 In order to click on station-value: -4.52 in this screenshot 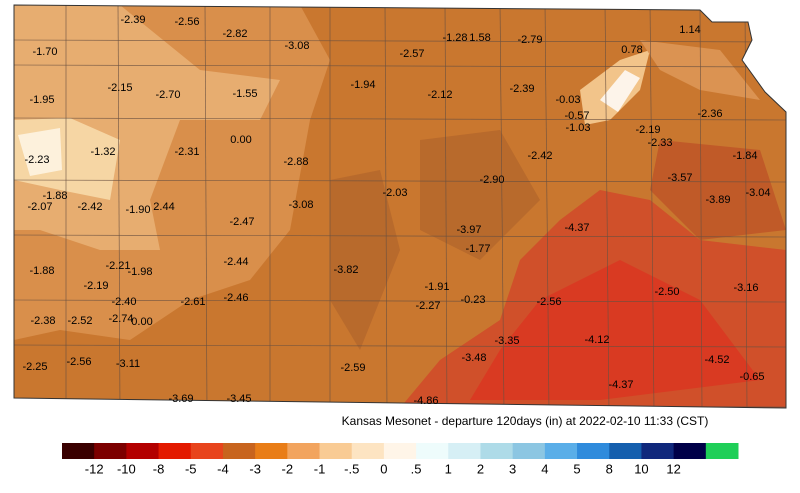, I will do `click(716, 360)`.